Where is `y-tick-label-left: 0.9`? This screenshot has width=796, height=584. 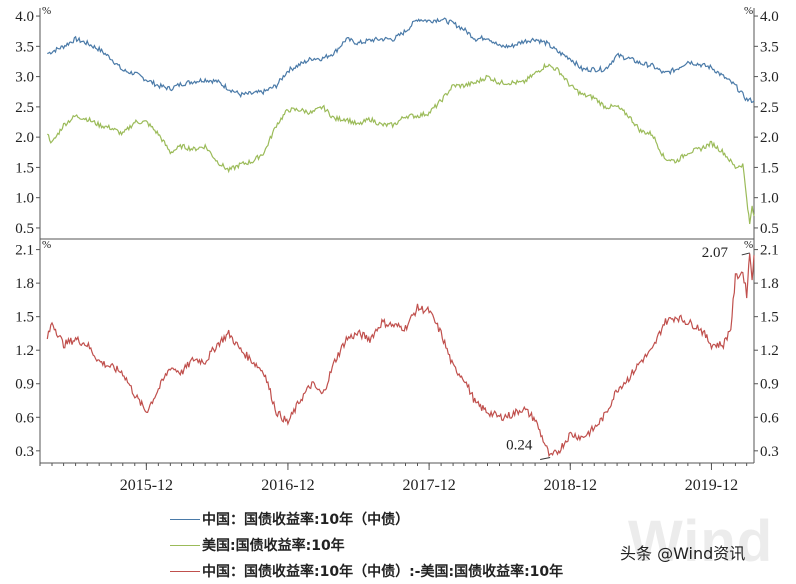 y-tick-label-left: 0.9 is located at coordinates (24, 385).